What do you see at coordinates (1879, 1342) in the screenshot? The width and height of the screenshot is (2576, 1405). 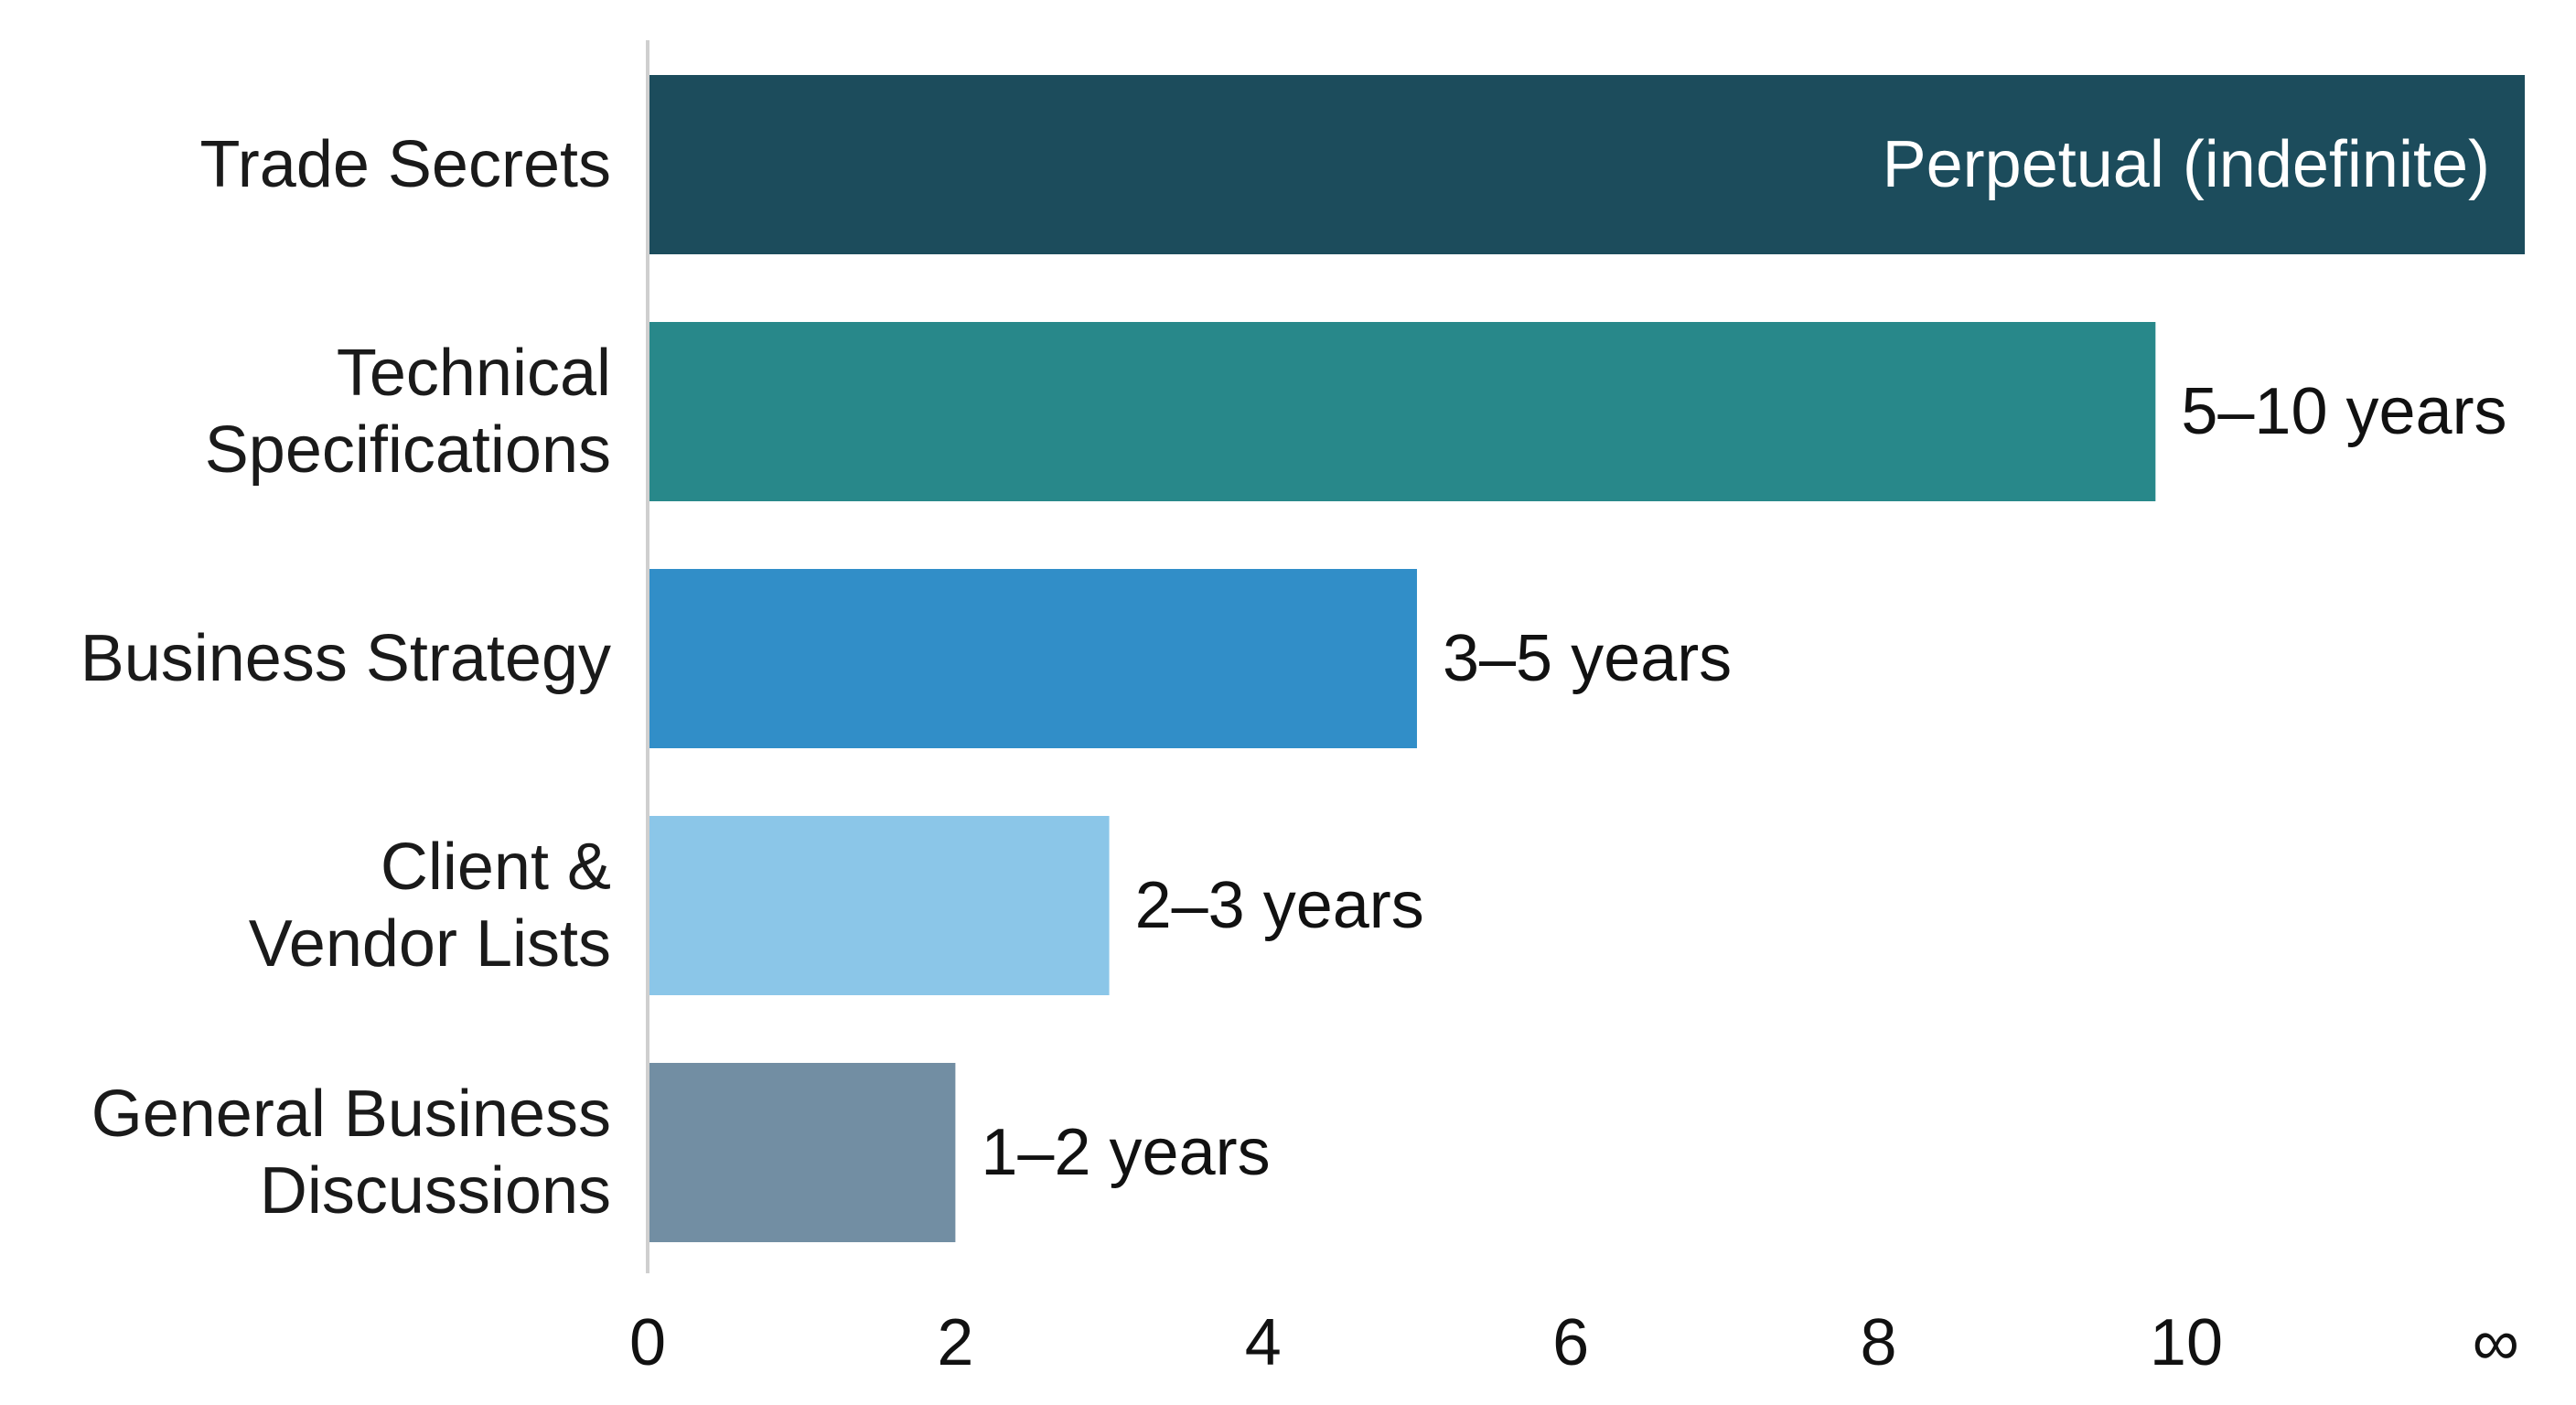 I see `x-tick-label-4: 8` at bounding box center [1879, 1342].